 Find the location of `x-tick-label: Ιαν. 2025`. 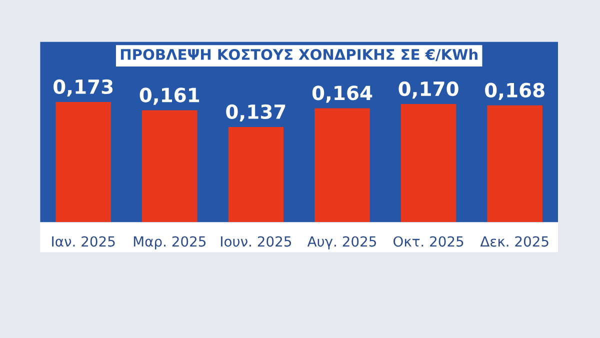

x-tick-label: Ιαν. 2025 is located at coordinates (83, 241).